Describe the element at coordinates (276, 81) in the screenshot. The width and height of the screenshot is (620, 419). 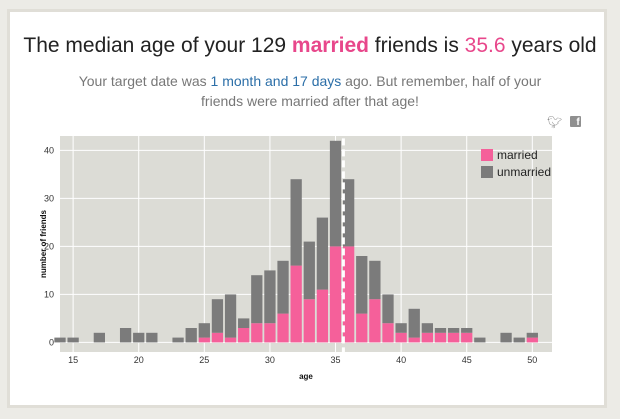
I see `target-date-highlight: 1 month and 17 days` at that location.